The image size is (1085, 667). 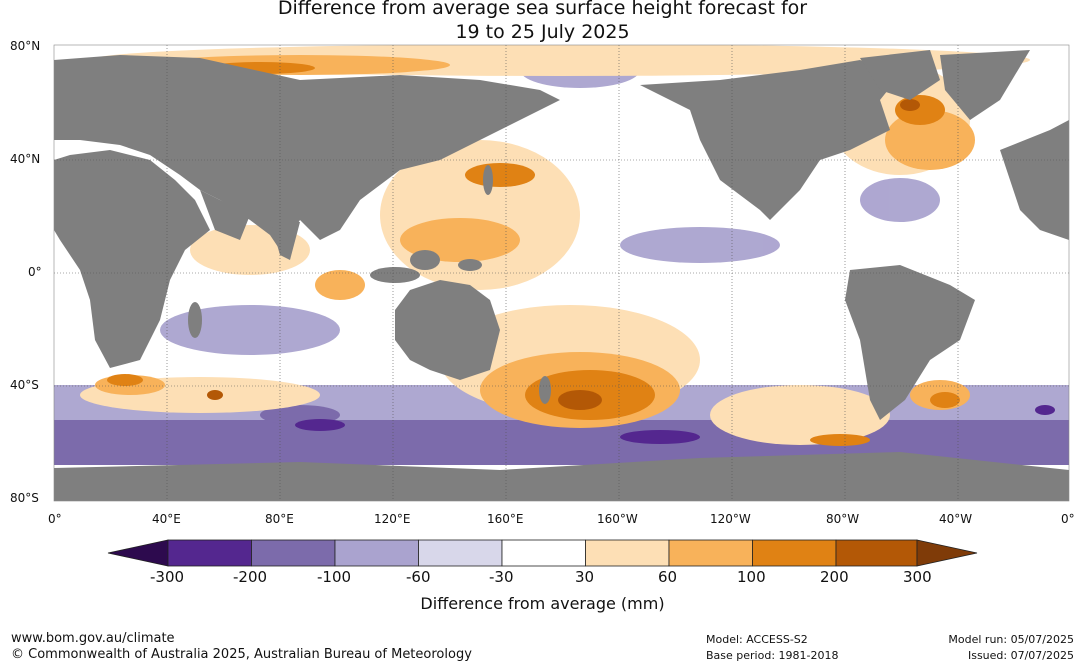 I want to click on lon-label-0-right: 0°, so click(x=1068, y=519).